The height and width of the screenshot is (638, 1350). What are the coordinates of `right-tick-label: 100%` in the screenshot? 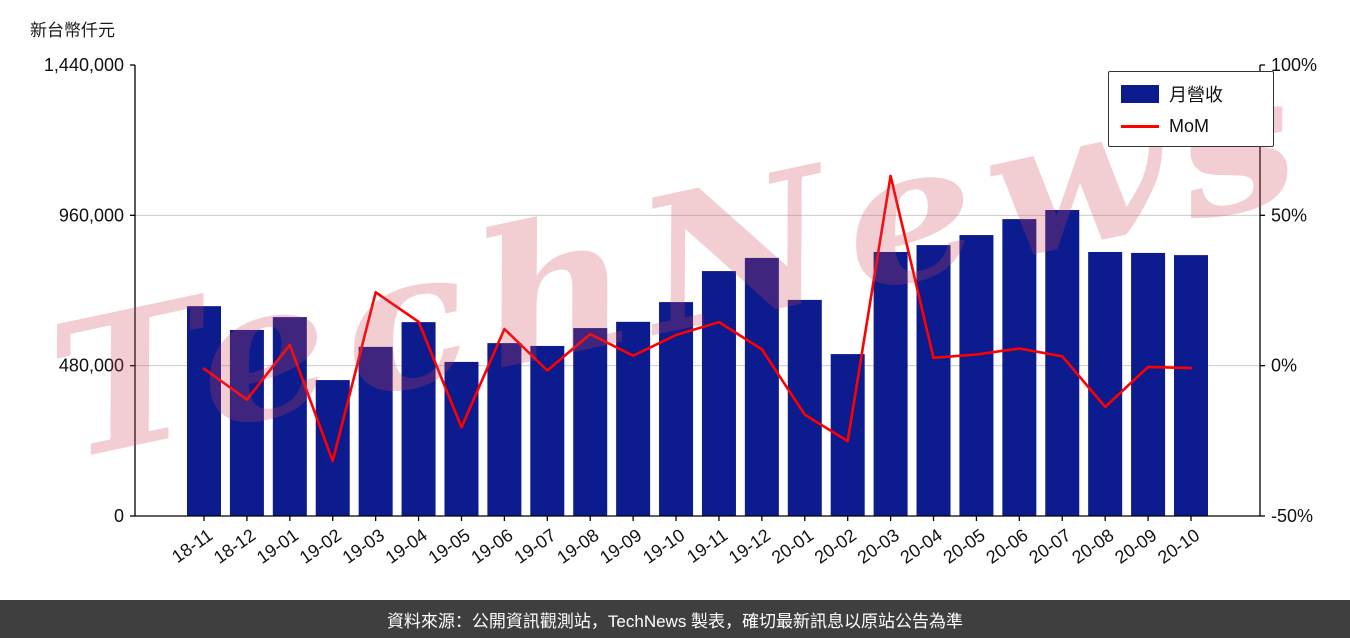 It's located at (1294, 65).